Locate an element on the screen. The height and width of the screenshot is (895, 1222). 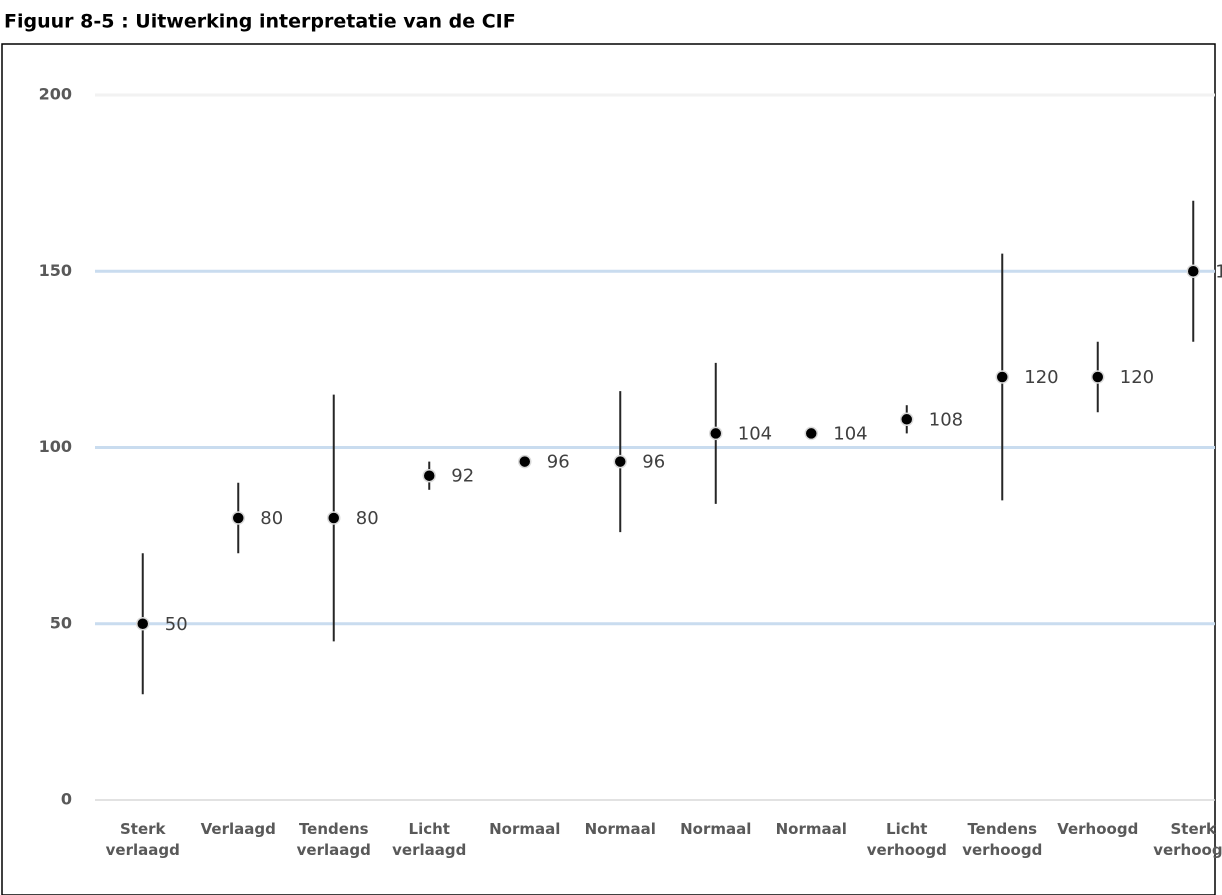
y-tick-label: 100 is located at coordinates (55, 446).